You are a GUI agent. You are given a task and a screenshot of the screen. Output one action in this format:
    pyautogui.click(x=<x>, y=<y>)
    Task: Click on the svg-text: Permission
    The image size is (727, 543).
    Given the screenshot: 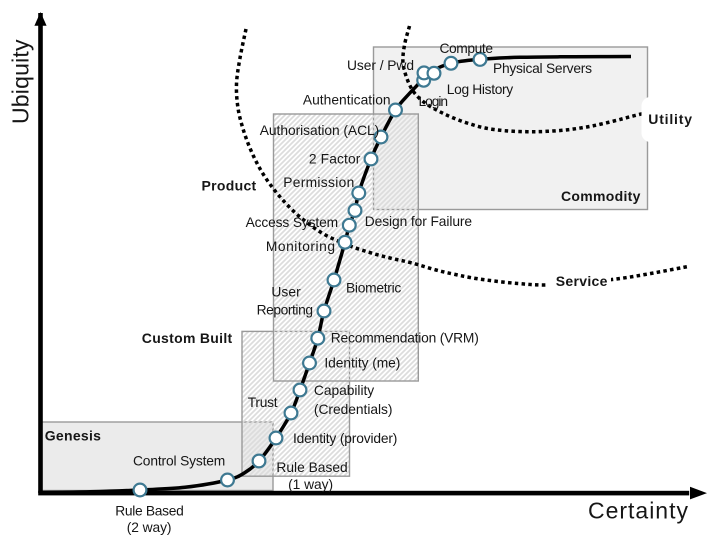 What is the action you would take?
    pyautogui.click(x=318, y=182)
    